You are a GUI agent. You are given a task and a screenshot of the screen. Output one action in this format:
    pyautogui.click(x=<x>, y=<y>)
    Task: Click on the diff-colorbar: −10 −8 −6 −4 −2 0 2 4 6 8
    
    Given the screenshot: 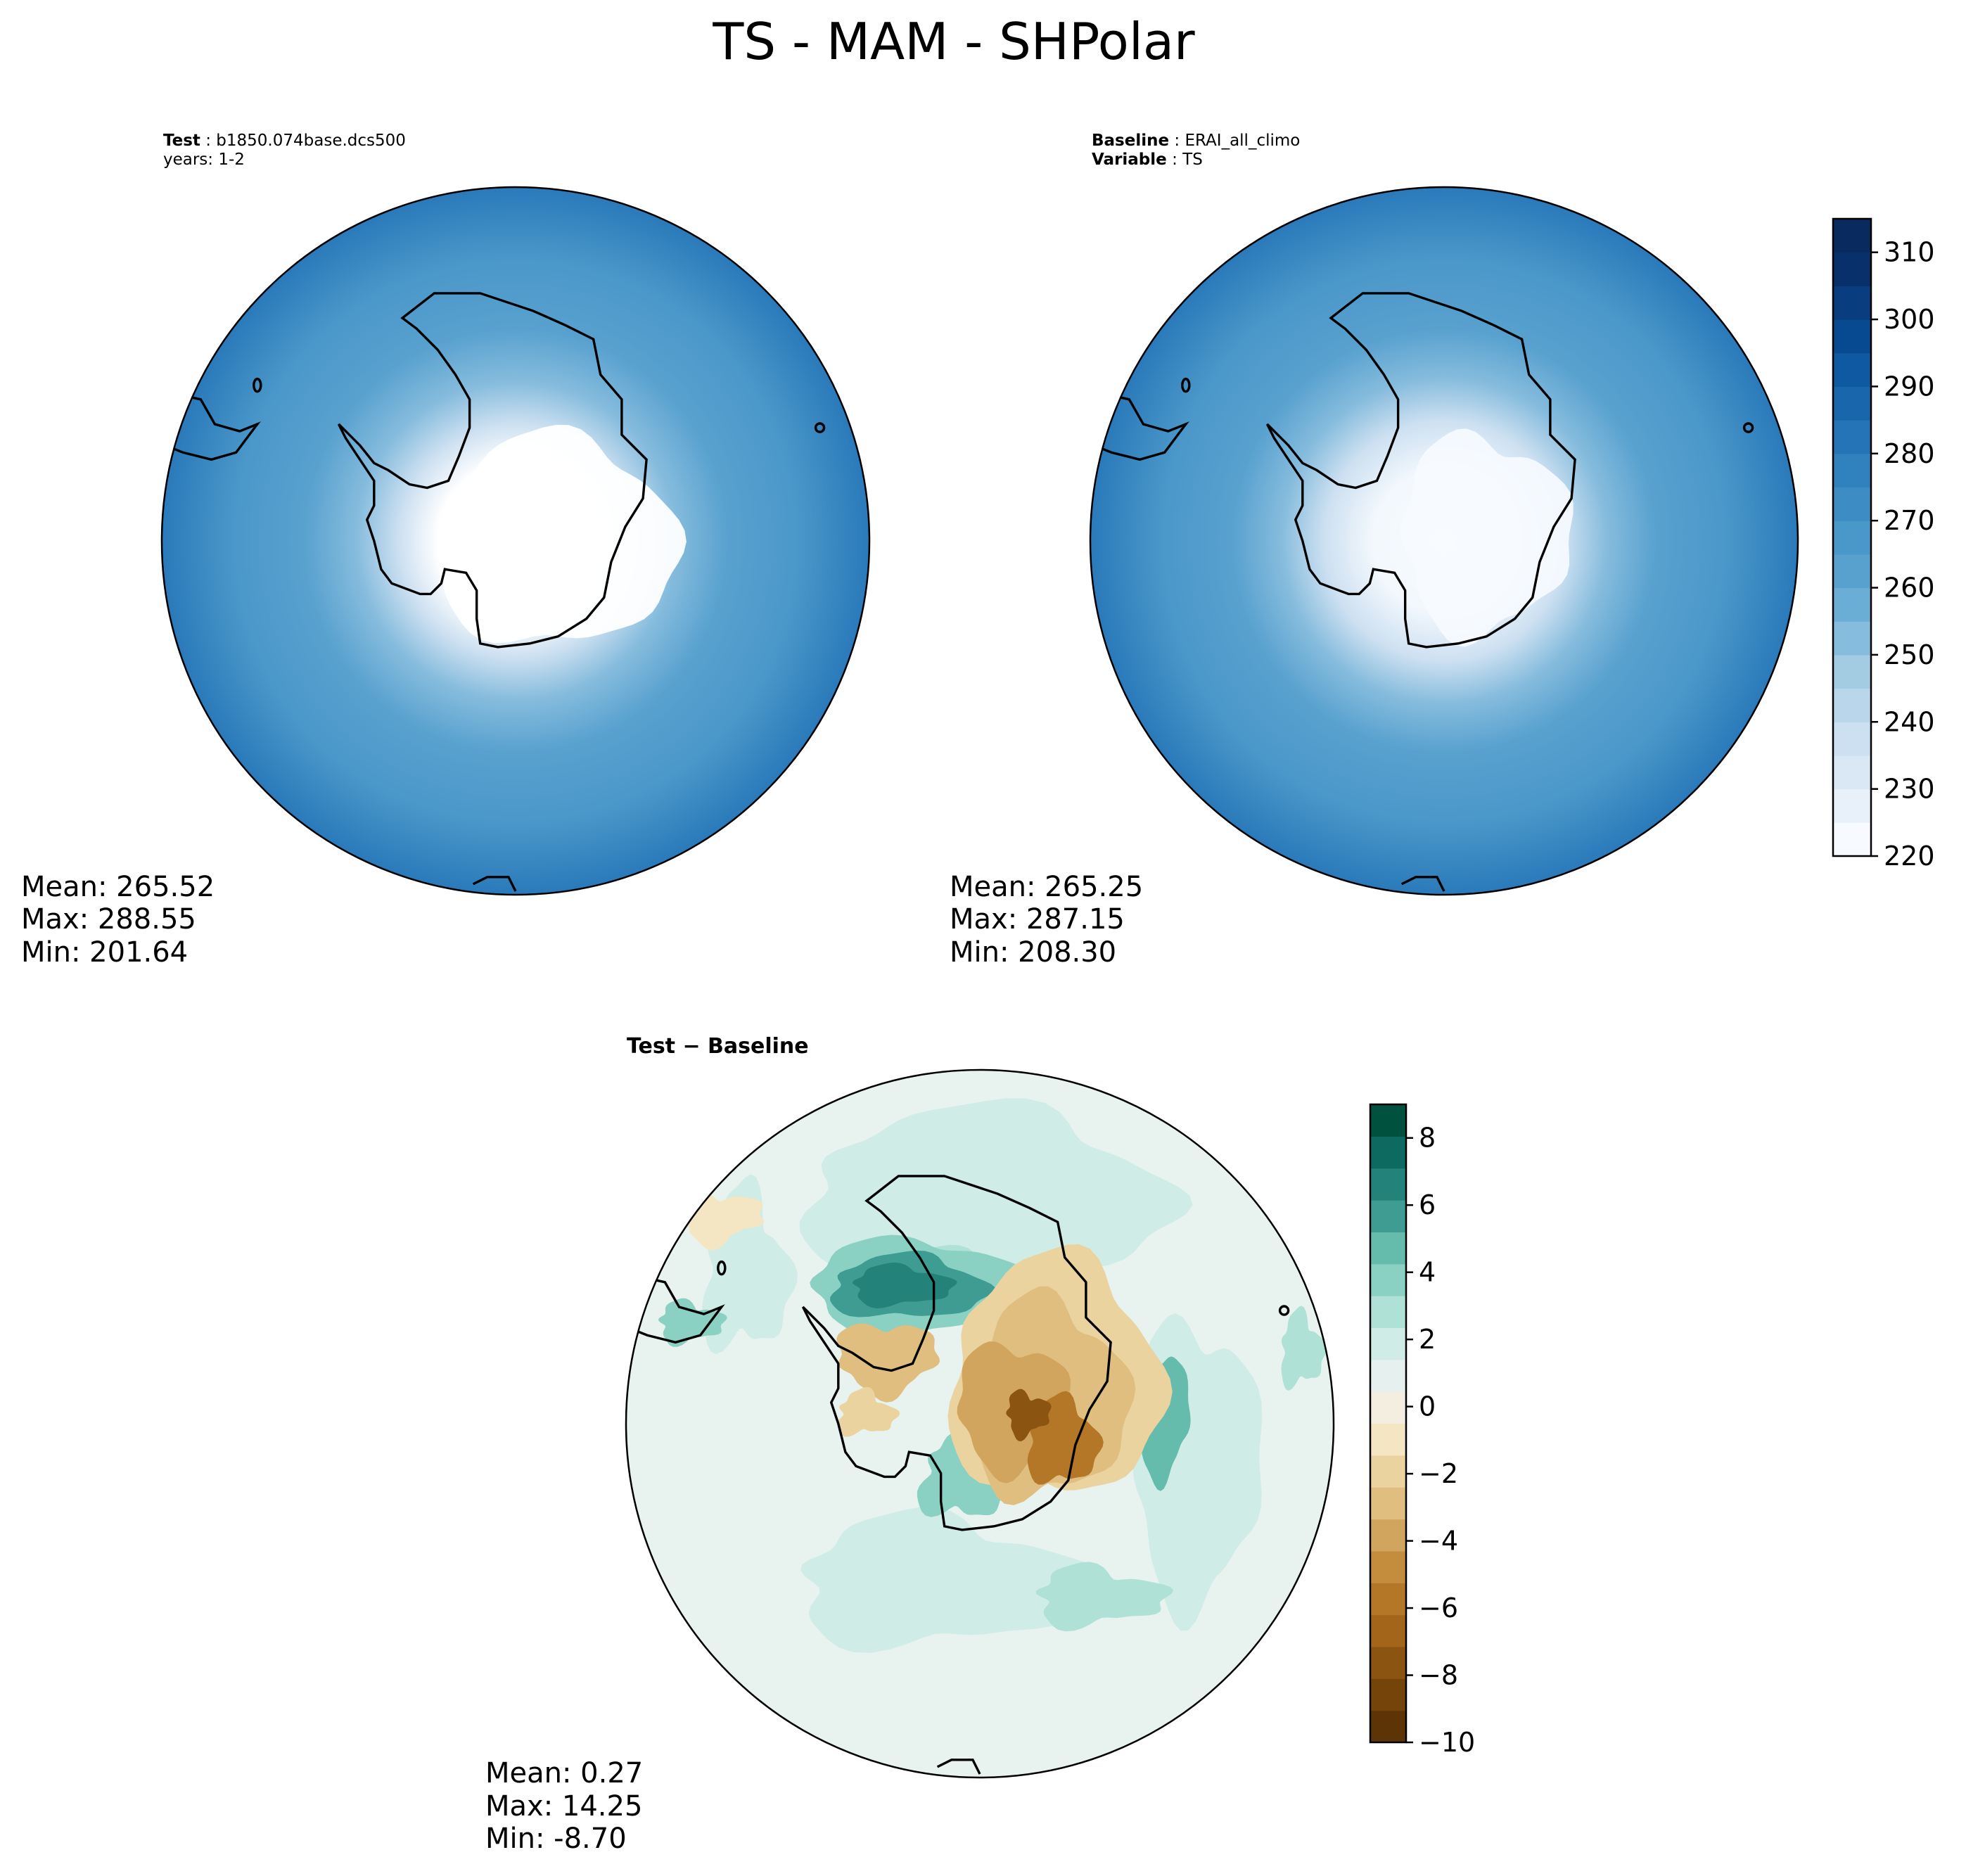 What is the action you would take?
    pyautogui.click(x=1422, y=1430)
    